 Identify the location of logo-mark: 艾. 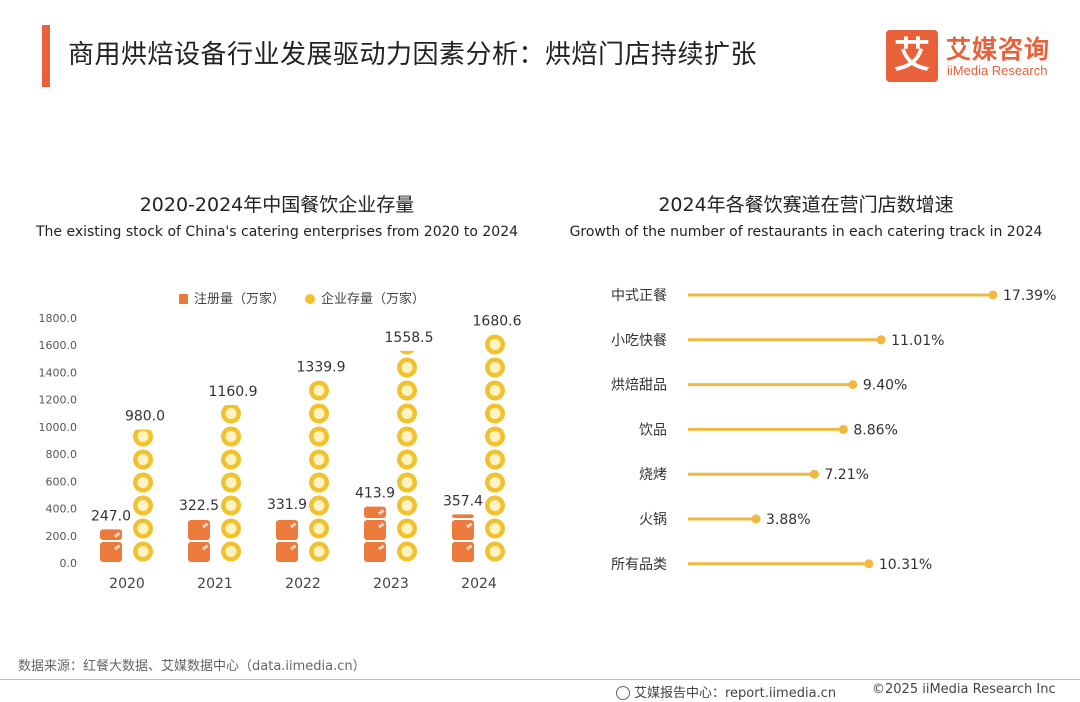
(912, 56).